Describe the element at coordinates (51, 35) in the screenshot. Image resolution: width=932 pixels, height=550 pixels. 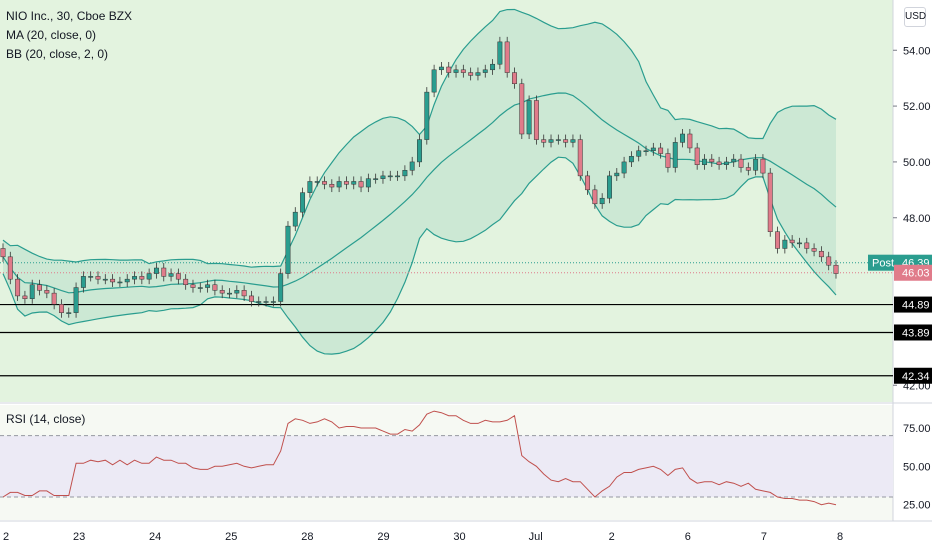
I see `ma-legend: MA (20, close, 0)` at that location.